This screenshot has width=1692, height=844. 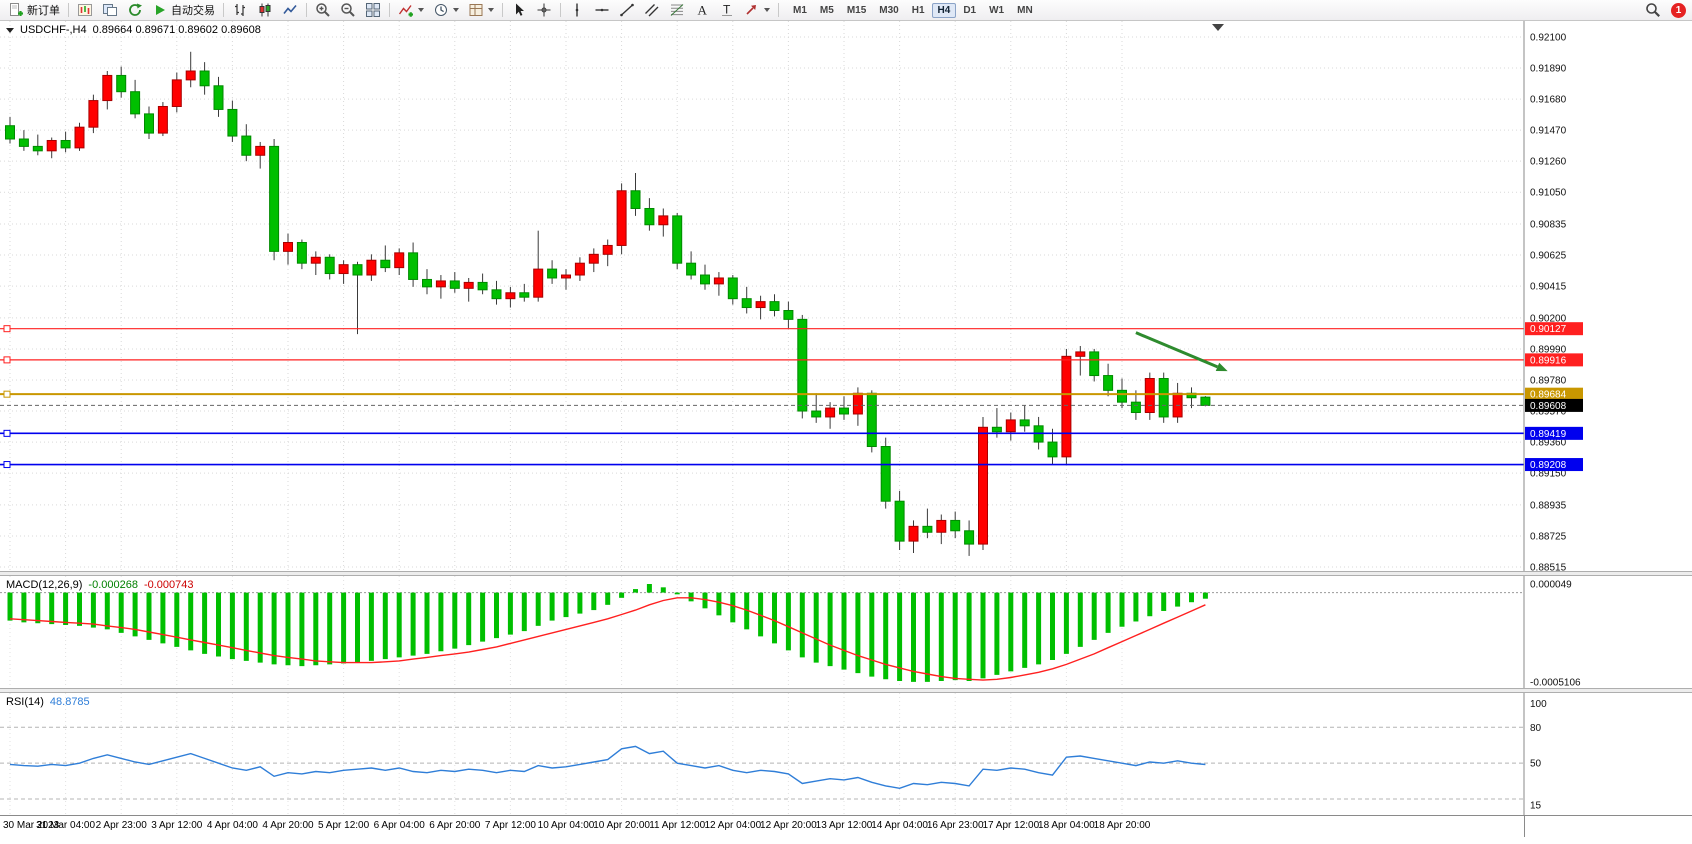 What do you see at coordinates (519, 10) in the screenshot?
I see `cursor-button` at bounding box center [519, 10].